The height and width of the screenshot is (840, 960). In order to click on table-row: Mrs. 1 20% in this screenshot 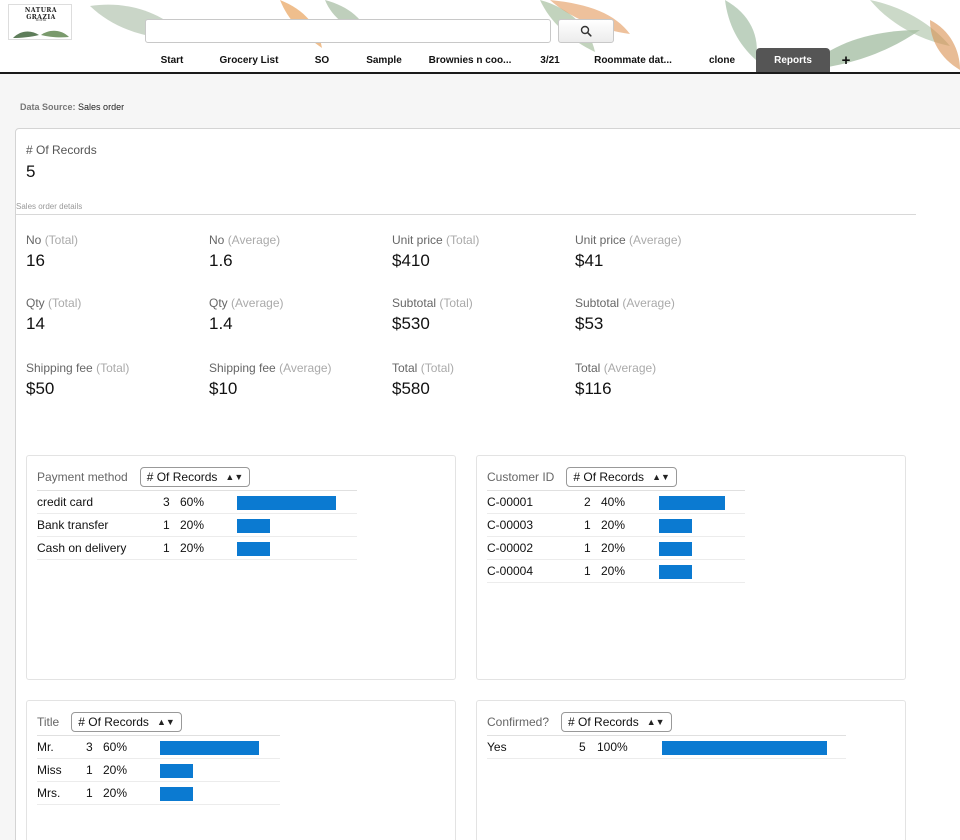, I will do `click(158, 793)`.